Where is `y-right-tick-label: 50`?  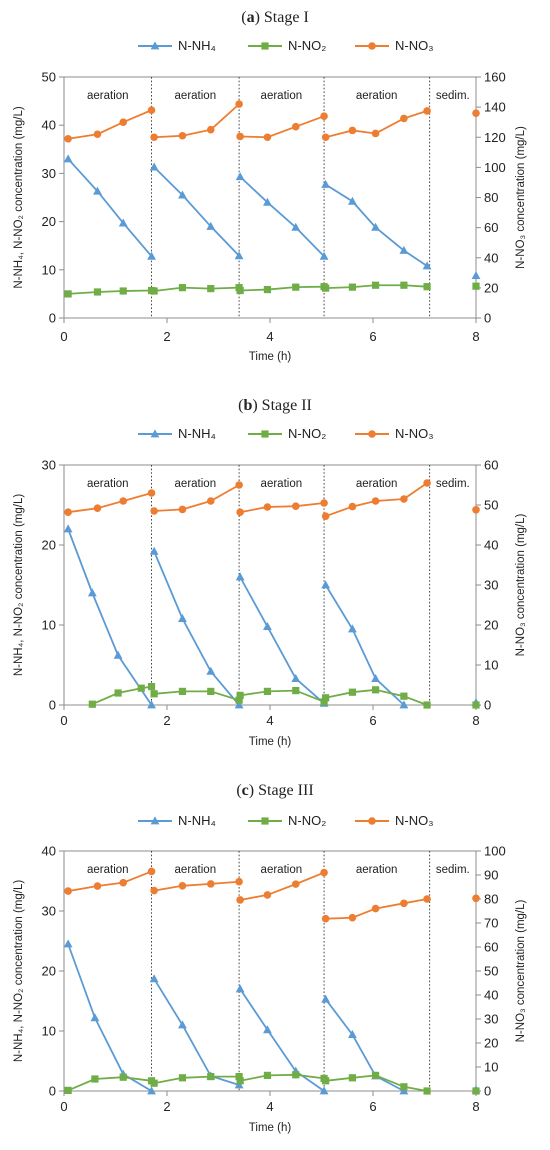
y-right-tick-label: 50 is located at coordinates (491, 971).